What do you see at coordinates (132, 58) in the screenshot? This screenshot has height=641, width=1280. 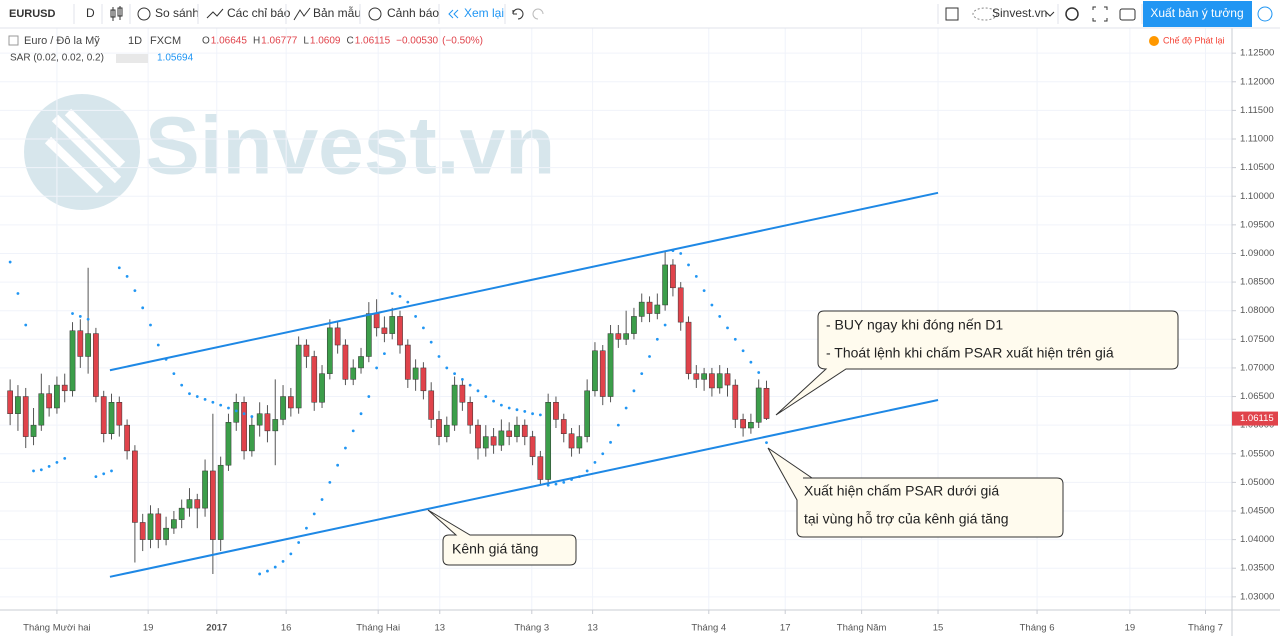 I see `indicator-buttons` at bounding box center [132, 58].